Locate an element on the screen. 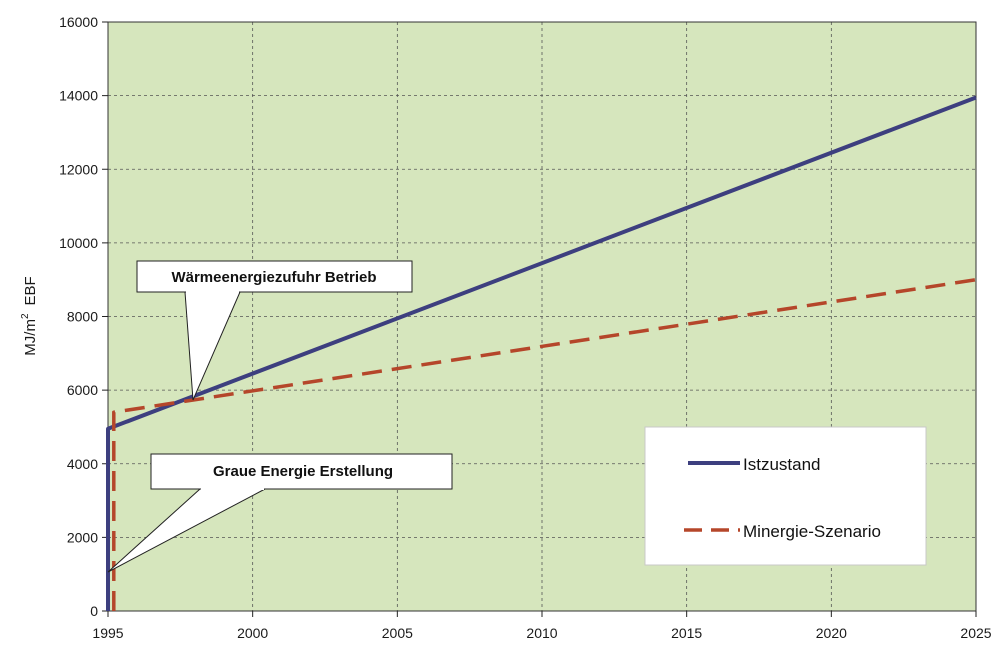 The height and width of the screenshot is (663, 994). x-tick-label-6: 2025 is located at coordinates (975, 633).